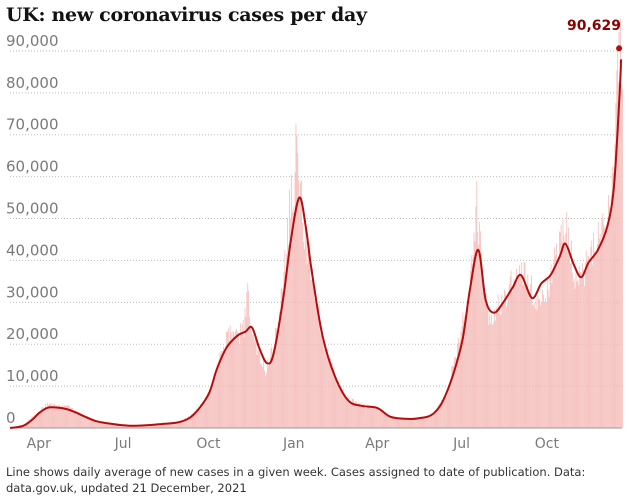 The image size is (629, 498). I want to click on x-axis-tick-labels: Apr Jul Oct Jan Apr Jul Oct, so click(293, 444).